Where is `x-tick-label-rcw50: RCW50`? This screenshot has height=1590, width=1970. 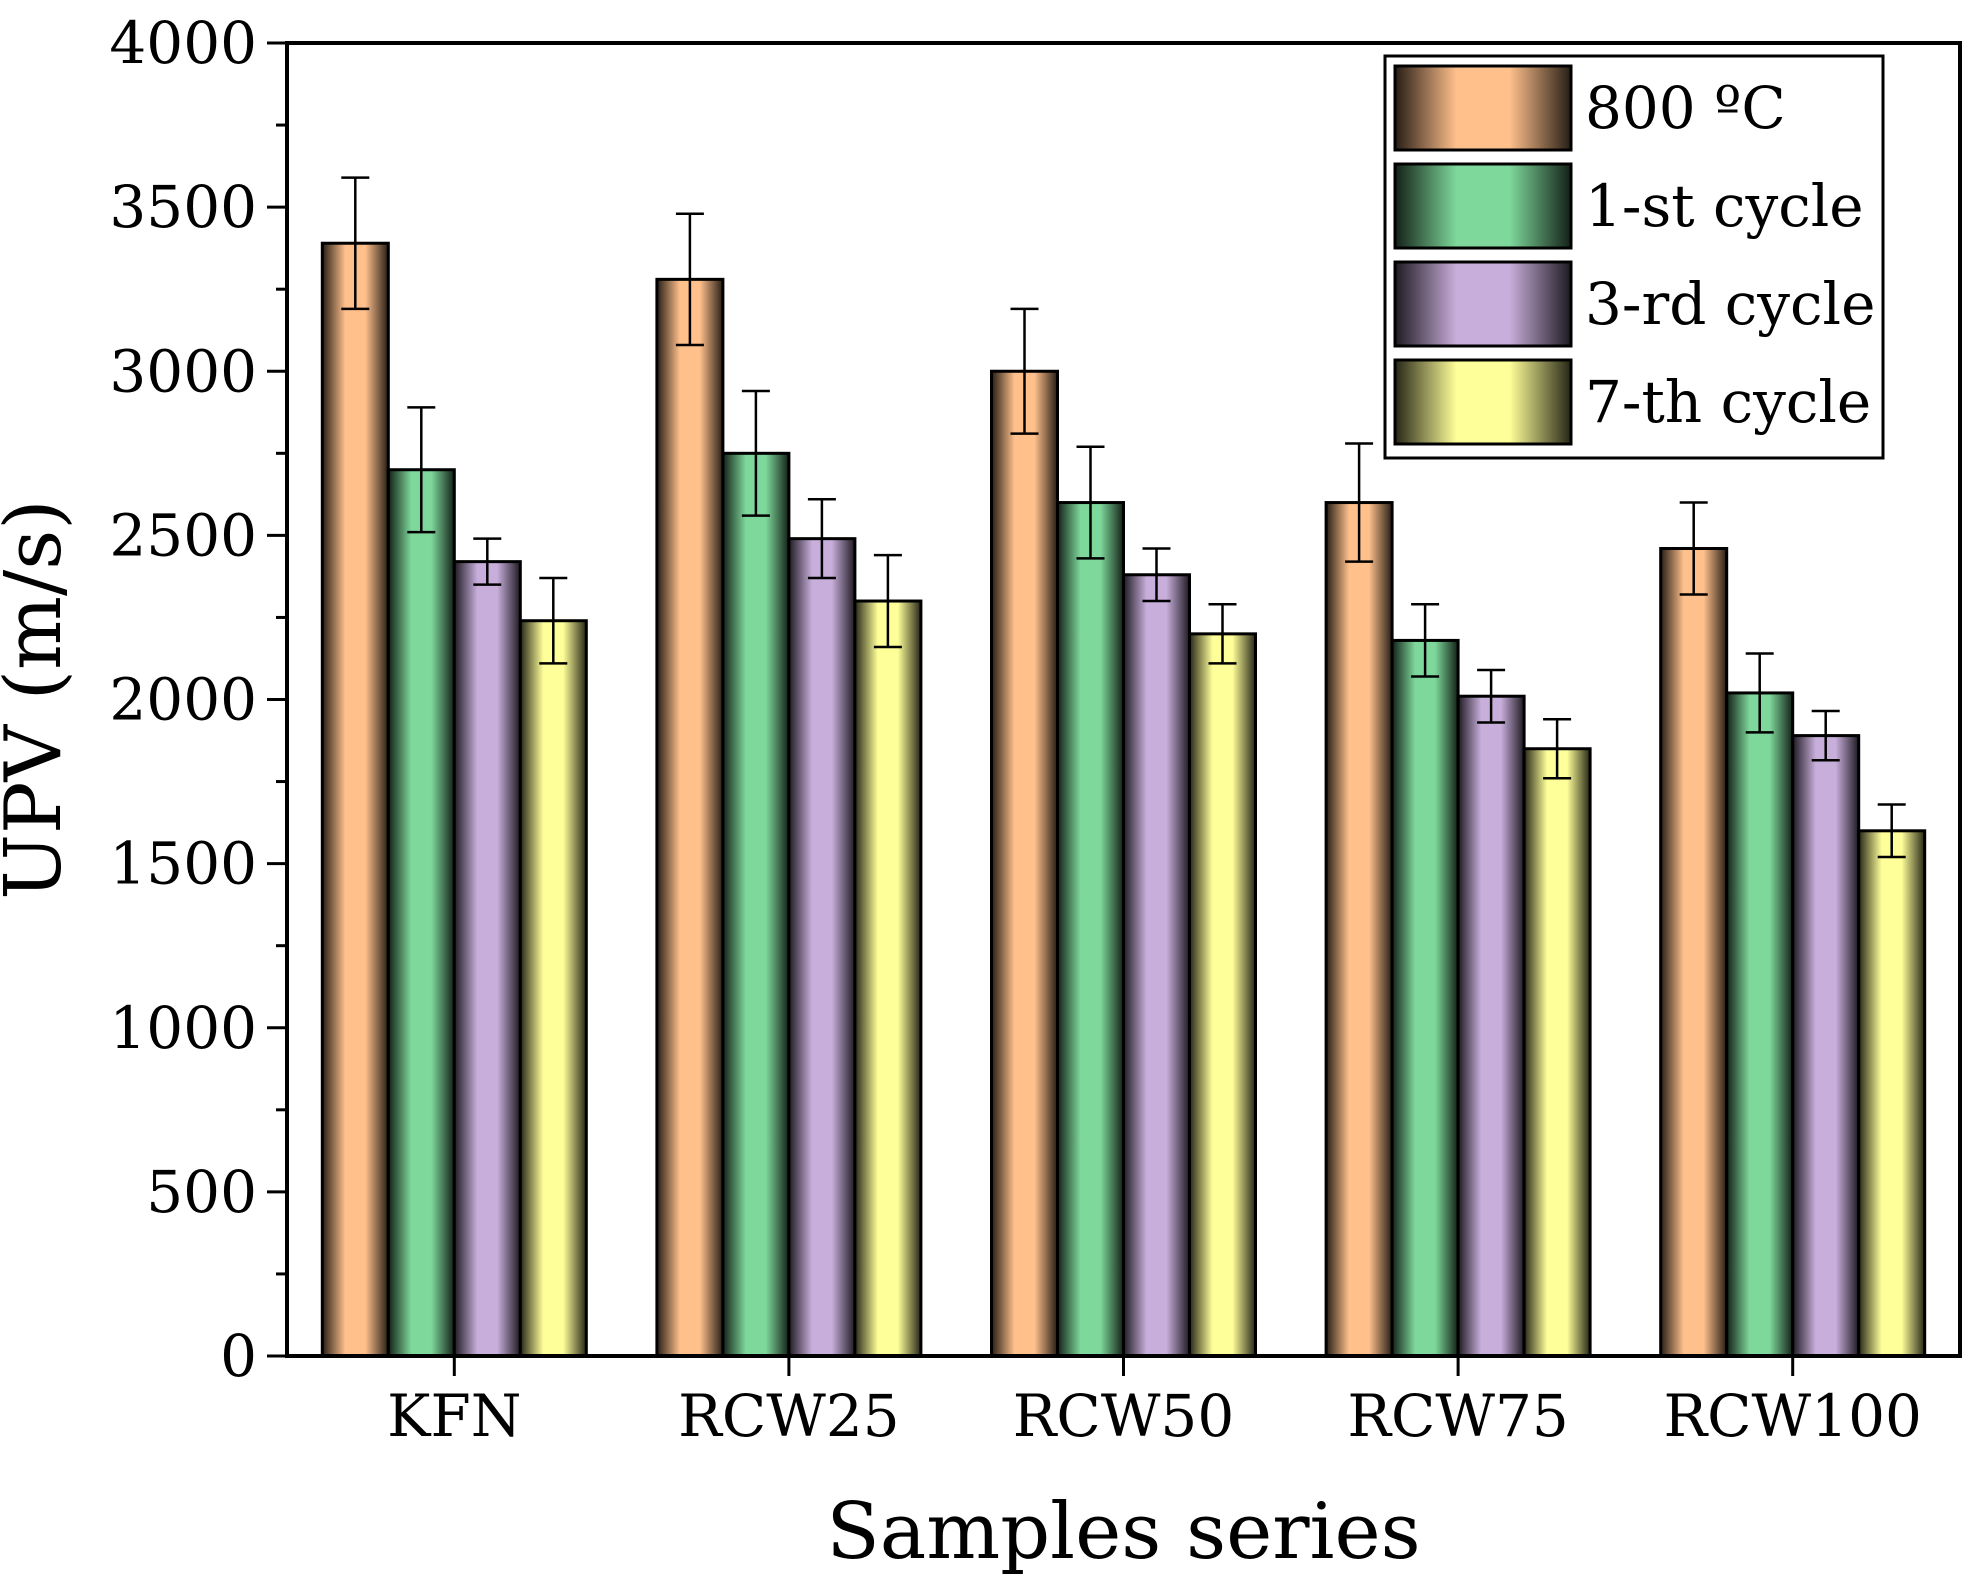
x-tick-label-rcw50: RCW50 is located at coordinates (1123, 1416).